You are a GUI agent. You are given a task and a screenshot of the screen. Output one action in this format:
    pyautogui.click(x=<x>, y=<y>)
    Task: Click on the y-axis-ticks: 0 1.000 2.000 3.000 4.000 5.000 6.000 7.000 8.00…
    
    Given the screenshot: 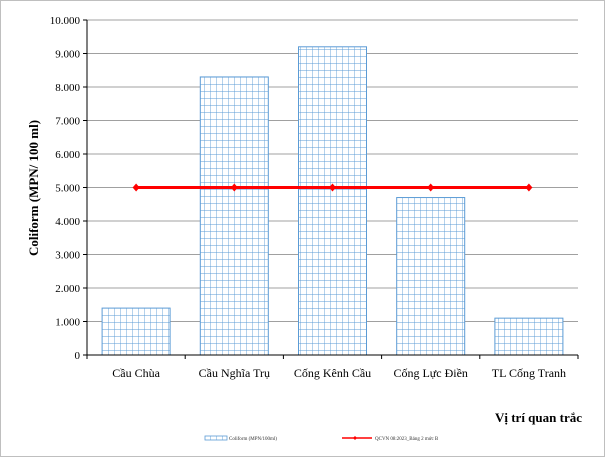 What is the action you would take?
    pyautogui.click(x=68, y=188)
    